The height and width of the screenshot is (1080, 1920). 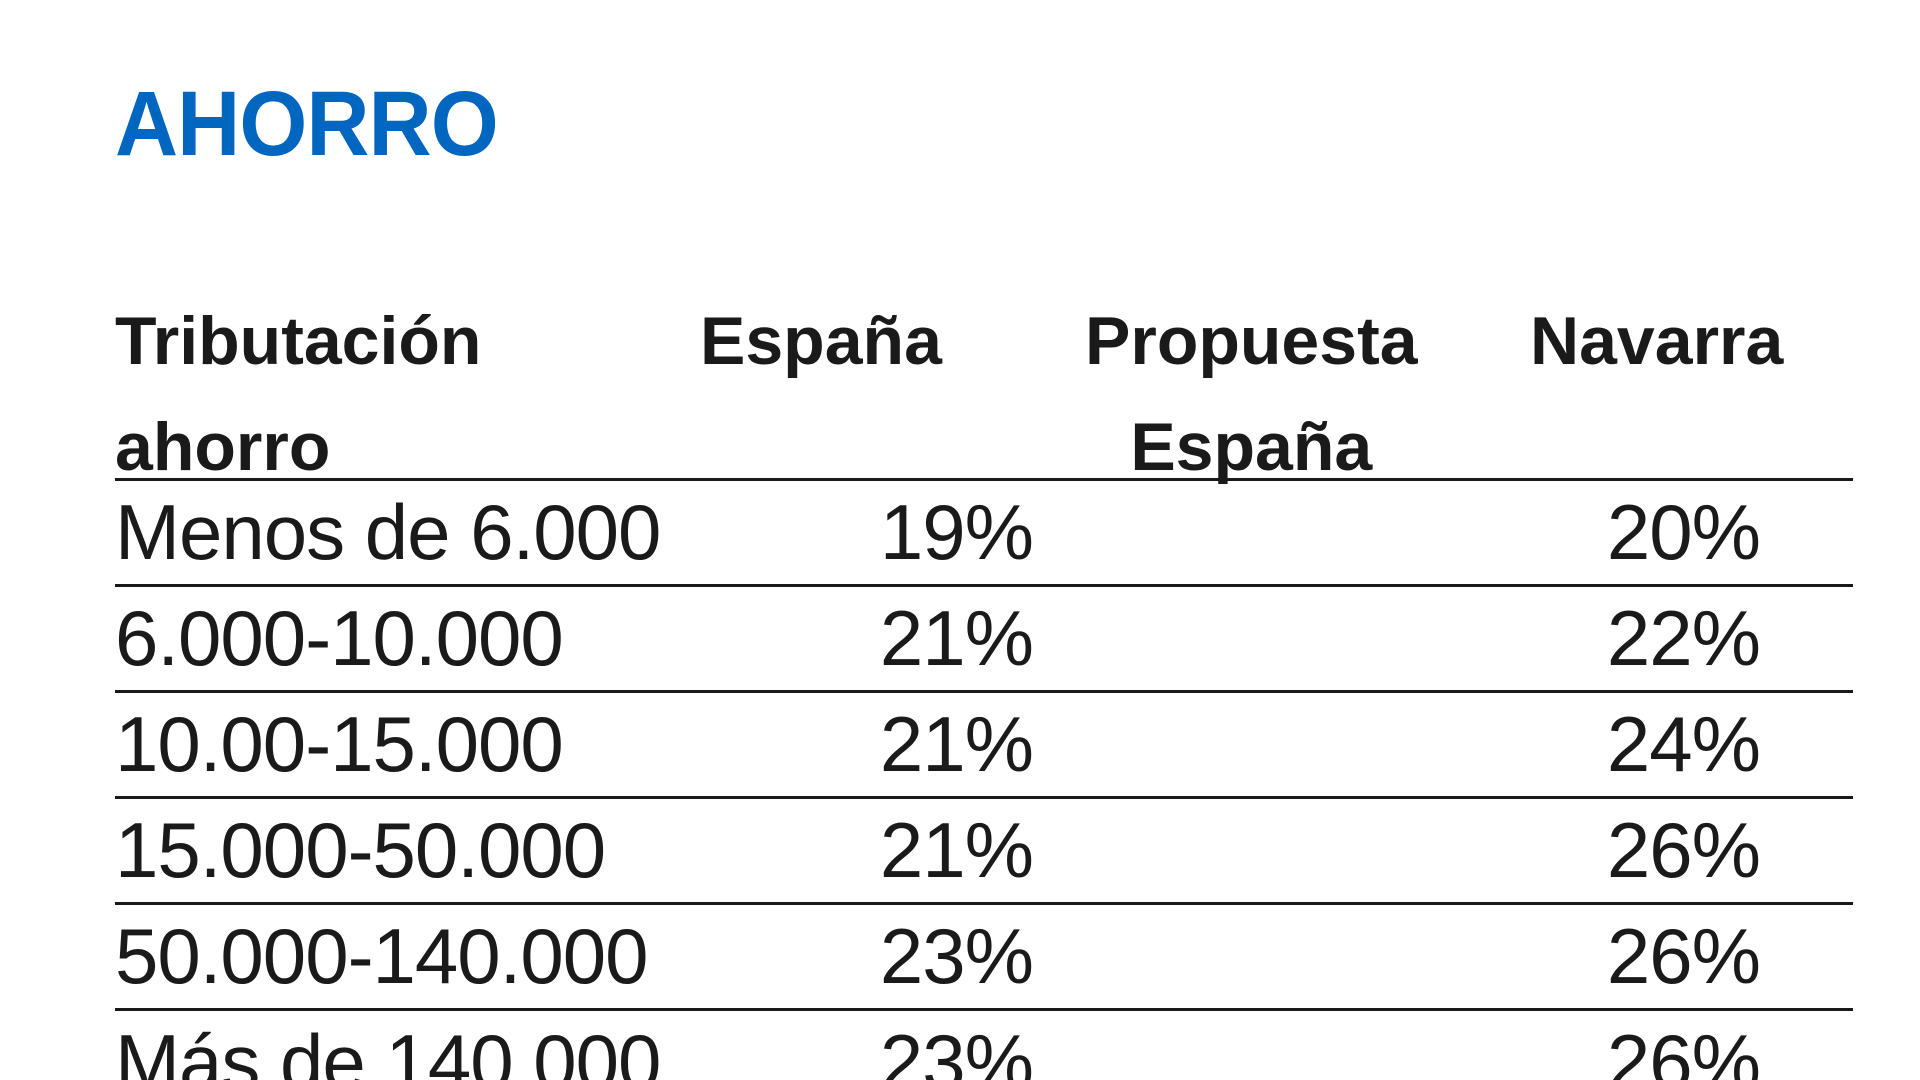 I want to click on row-espana-rate: 19%, so click(x=956, y=532).